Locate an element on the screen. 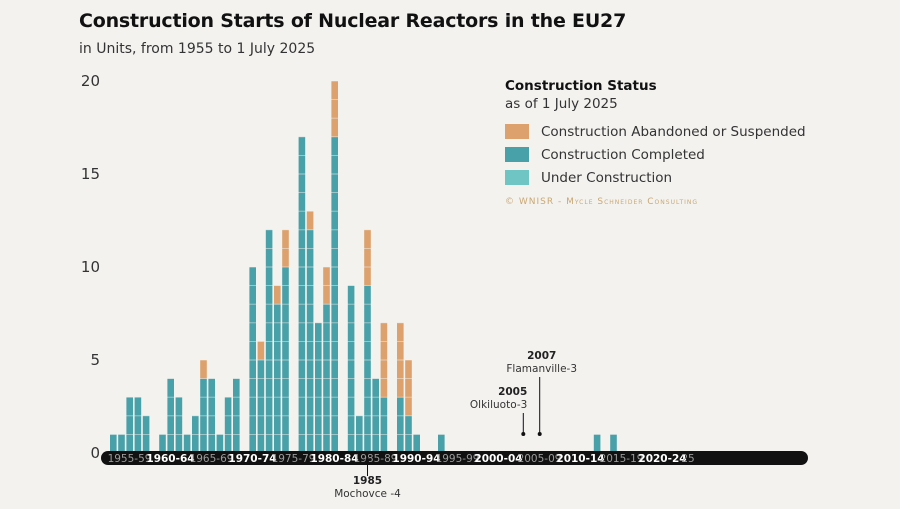  annotation-name: Flamanville-3 is located at coordinates (541, 369).